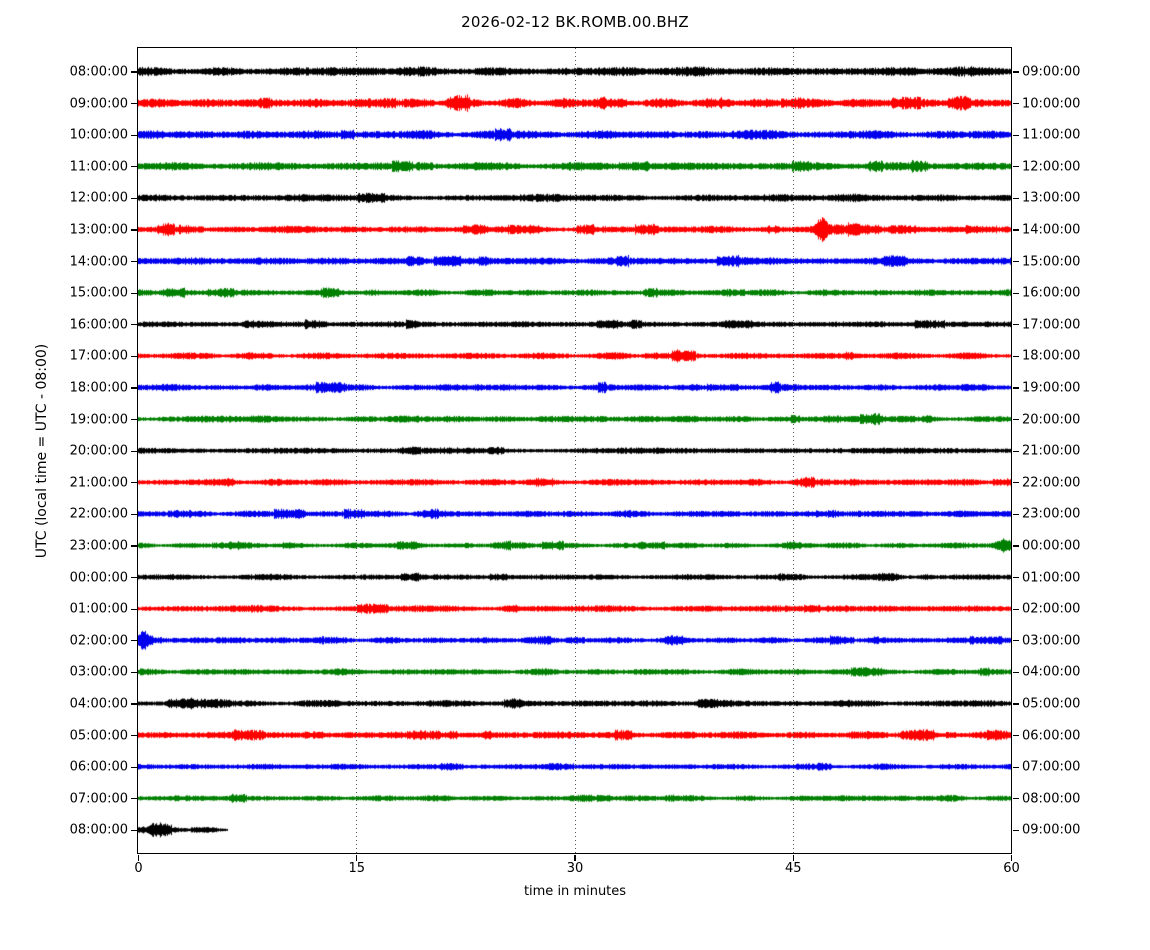 The height and width of the screenshot is (950, 1150). What do you see at coordinates (98, 609) in the screenshot?
I see `trace-start-time-label: 01:00:00` at bounding box center [98, 609].